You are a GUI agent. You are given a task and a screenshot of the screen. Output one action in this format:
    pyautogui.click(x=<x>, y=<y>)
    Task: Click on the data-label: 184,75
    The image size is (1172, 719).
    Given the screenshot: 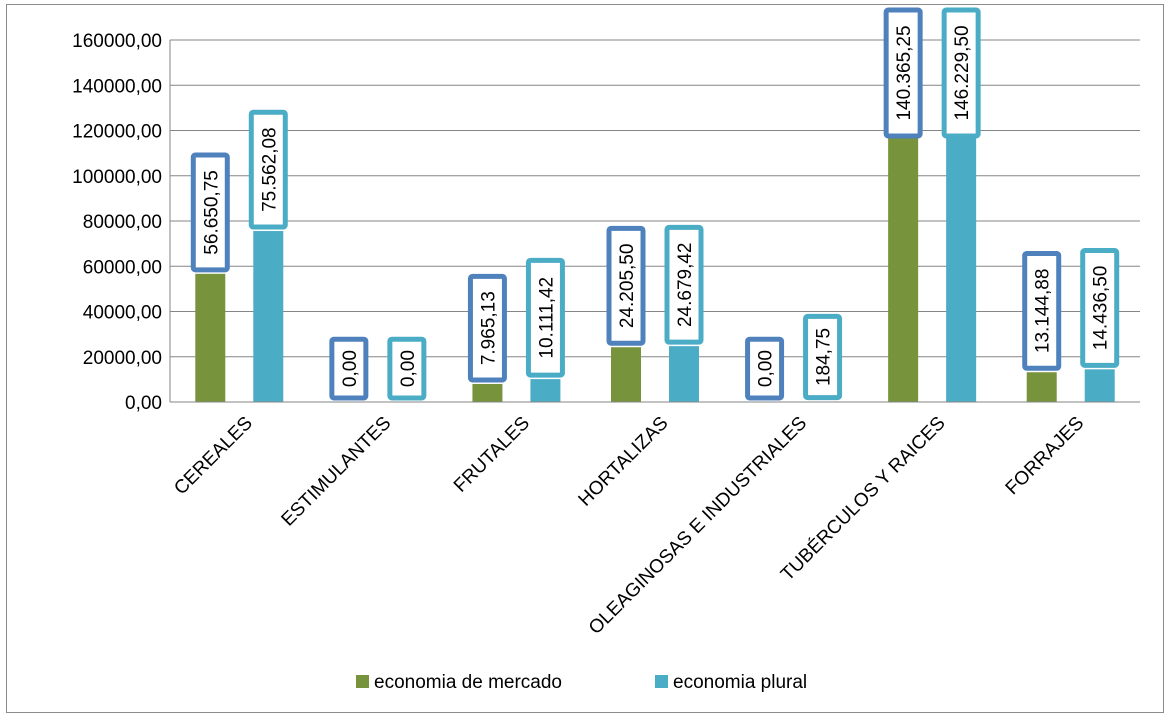 What is the action you would take?
    pyautogui.click(x=824, y=357)
    